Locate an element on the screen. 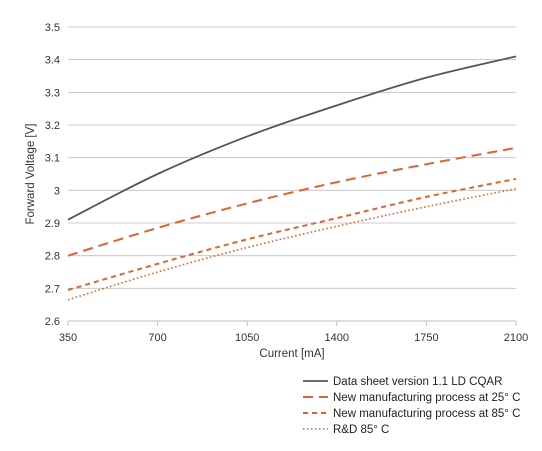 The width and height of the screenshot is (542, 451). x-tick-label: 1400 is located at coordinates (337, 338).